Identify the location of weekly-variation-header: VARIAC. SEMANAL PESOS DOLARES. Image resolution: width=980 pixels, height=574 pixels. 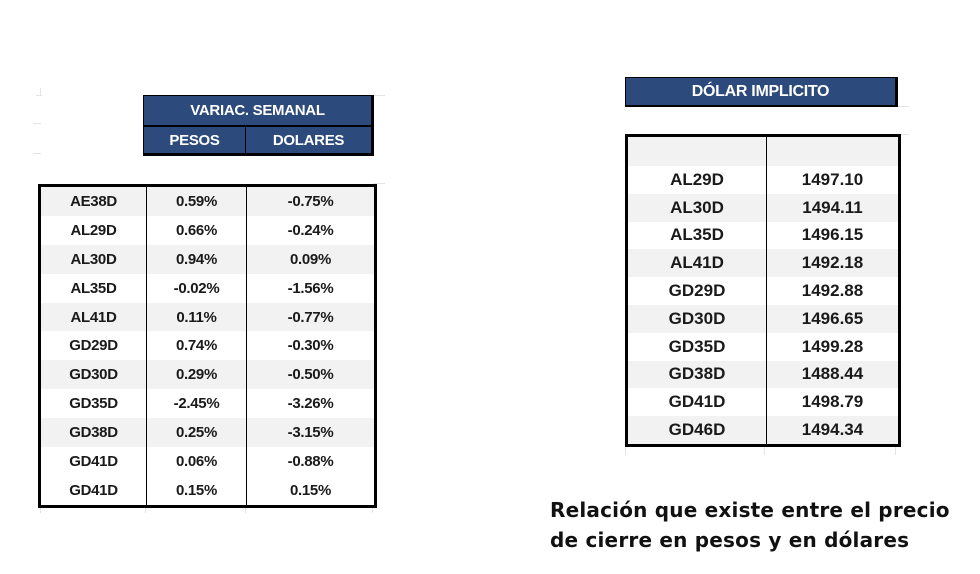
(258, 125).